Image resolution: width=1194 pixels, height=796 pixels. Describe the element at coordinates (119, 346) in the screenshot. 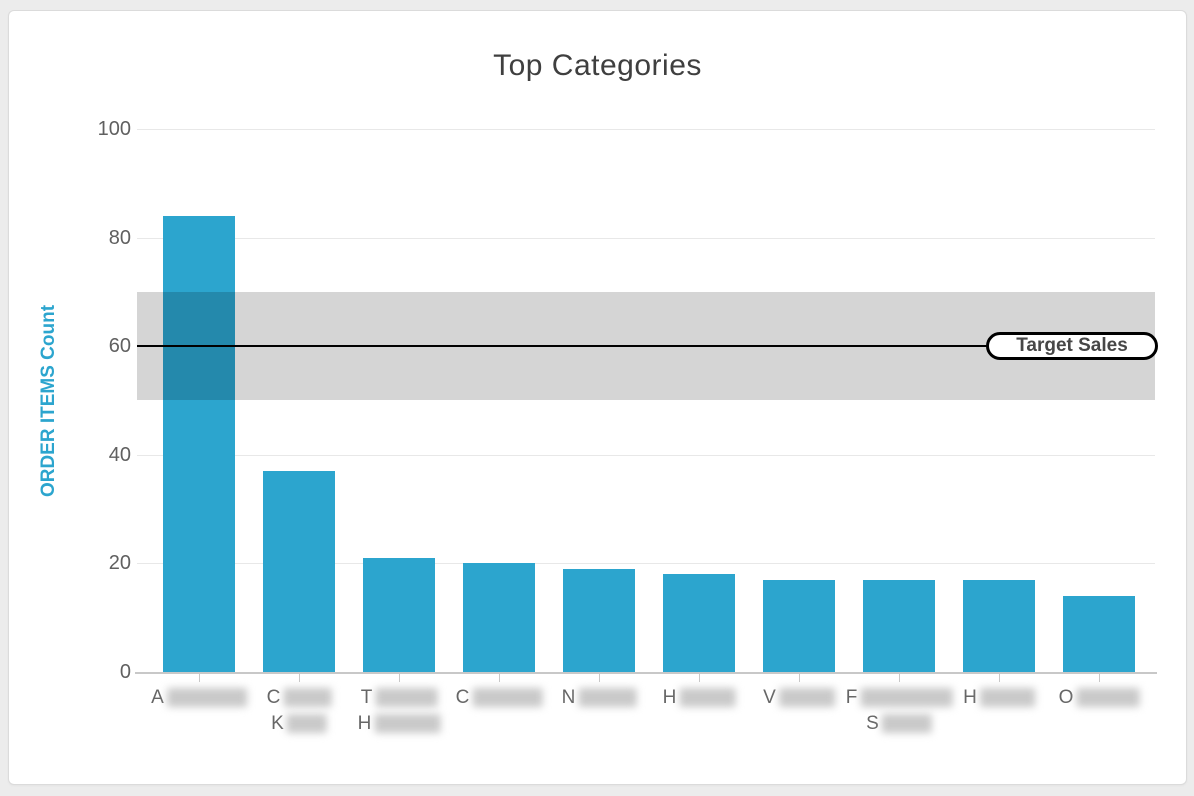

I see `y-tick-label: 60` at that location.